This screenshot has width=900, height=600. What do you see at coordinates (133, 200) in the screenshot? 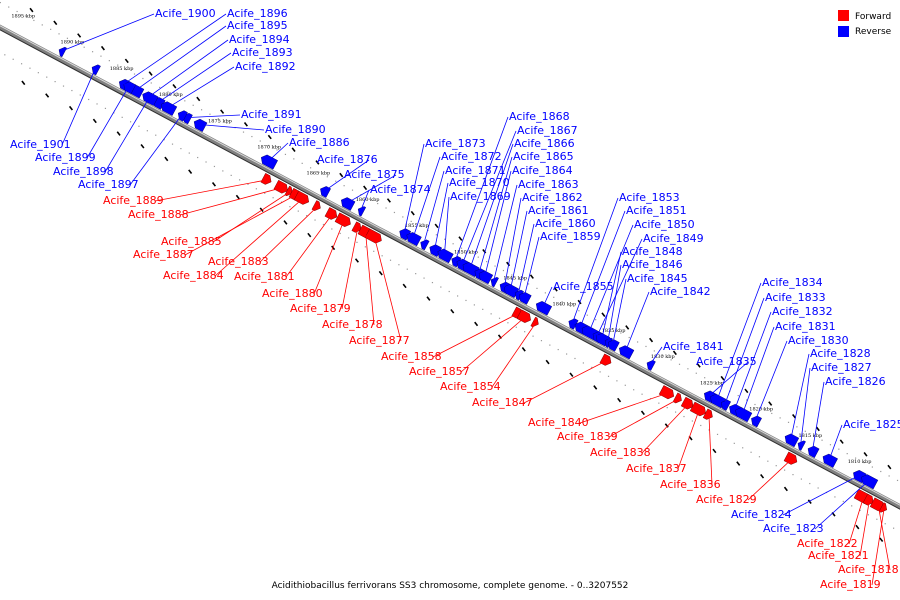
I see `gene-label-Acife_1889: Acife_1889` at bounding box center [133, 200].